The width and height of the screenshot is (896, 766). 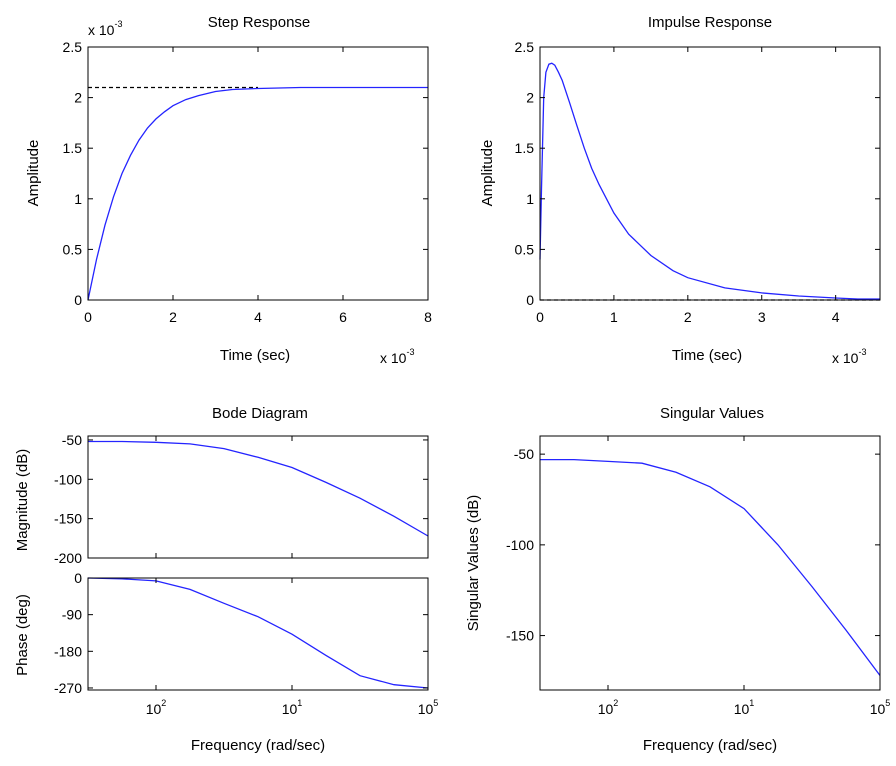 I want to click on impulse-ylabel: Amplitude, so click(x=487, y=173).